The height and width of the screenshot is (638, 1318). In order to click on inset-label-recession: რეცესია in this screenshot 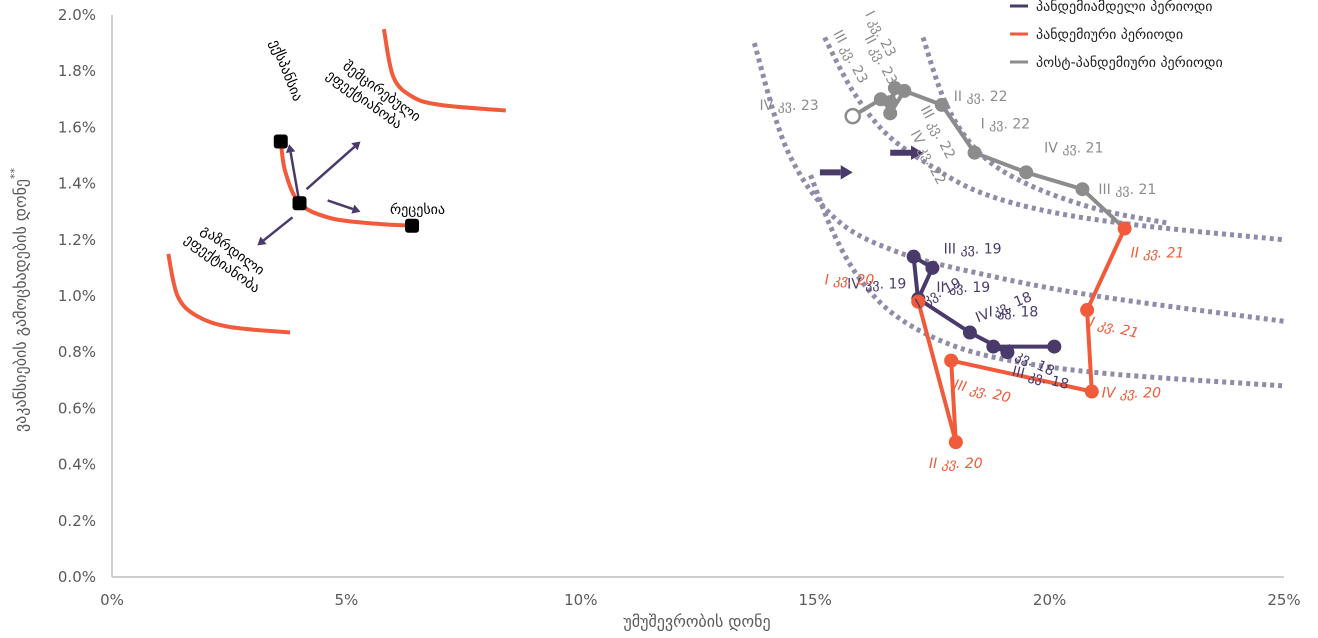, I will do `click(417, 209)`.